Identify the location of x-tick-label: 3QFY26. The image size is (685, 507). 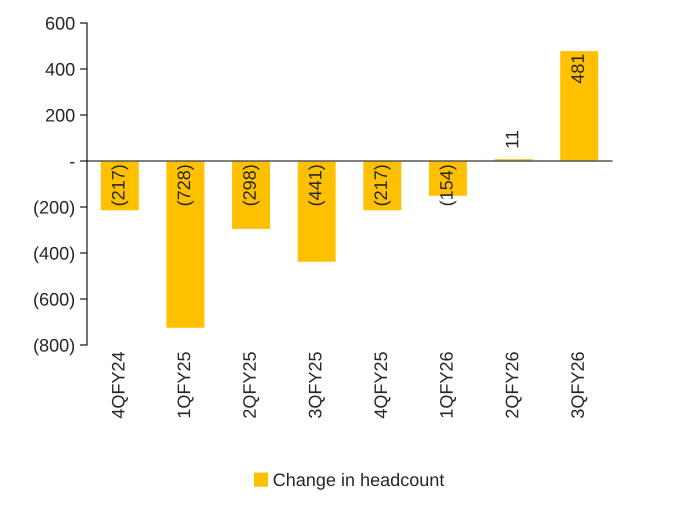
(579, 385).